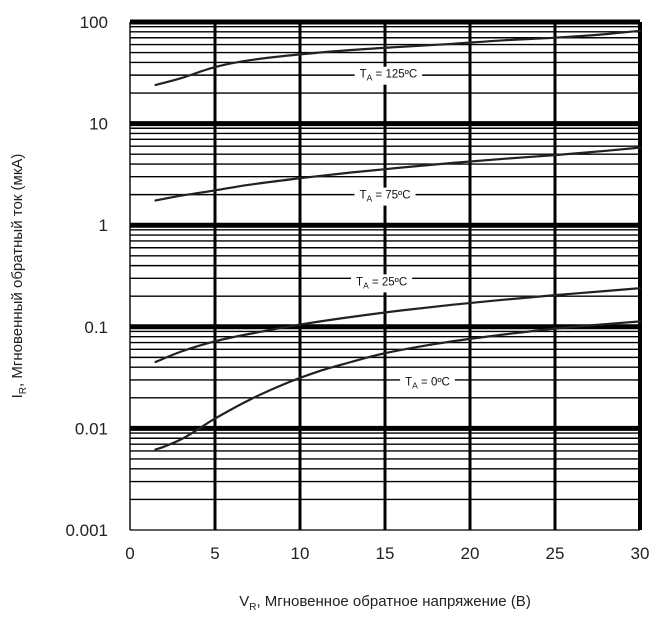 This screenshot has height=619, width=657. I want to click on y-tick-1: 1, so click(103, 225).